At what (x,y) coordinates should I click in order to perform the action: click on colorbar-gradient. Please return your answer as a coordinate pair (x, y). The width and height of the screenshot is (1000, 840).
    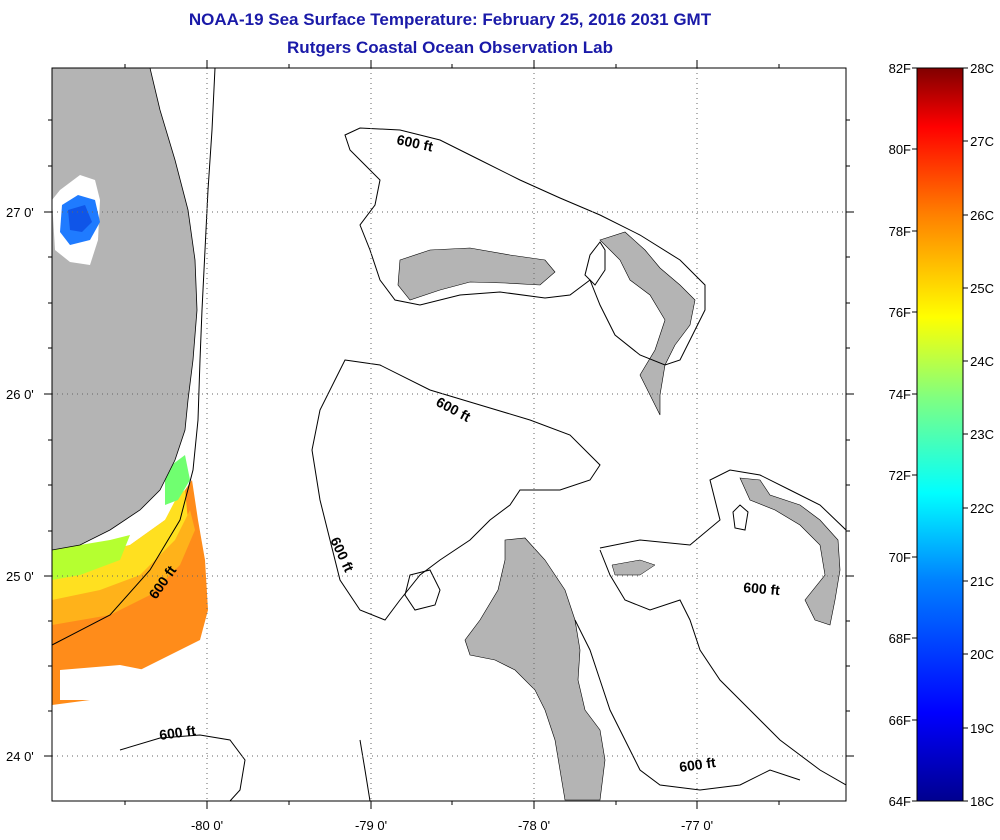
    Looking at the image, I should click on (940, 434).